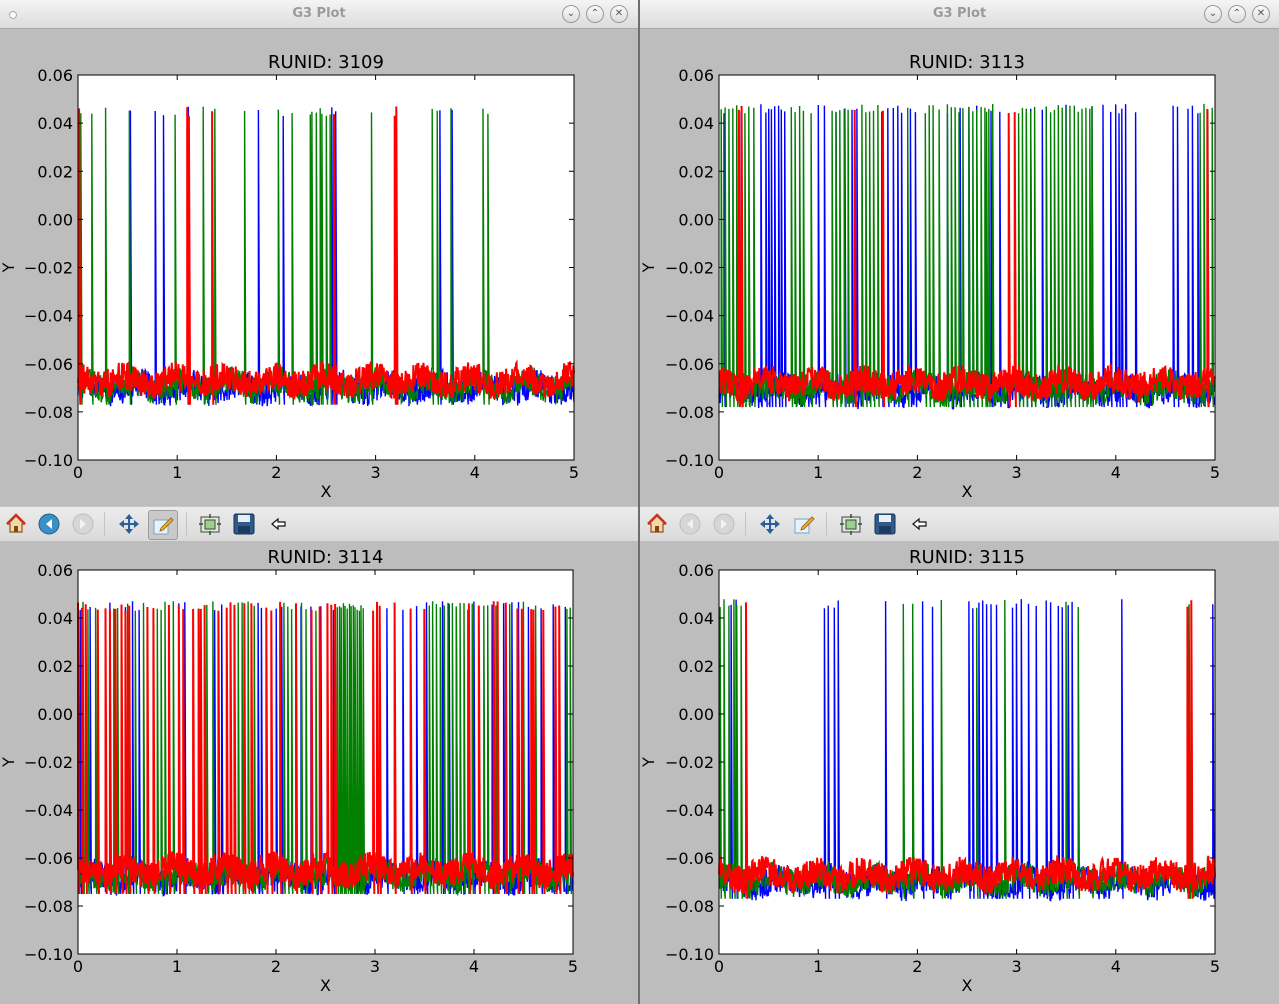 The image size is (1279, 1004). I want to click on window-title: G3 Plot, so click(319, 13).